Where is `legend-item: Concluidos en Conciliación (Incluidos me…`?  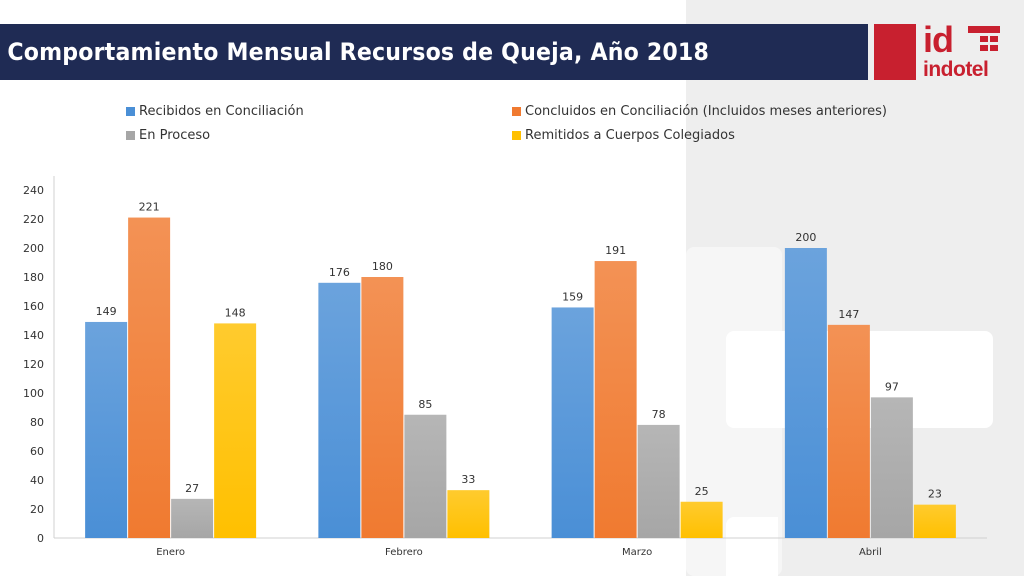 legend-item: Concluidos en Conciliación (Incluidos me… is located at coordinates (699, 111).